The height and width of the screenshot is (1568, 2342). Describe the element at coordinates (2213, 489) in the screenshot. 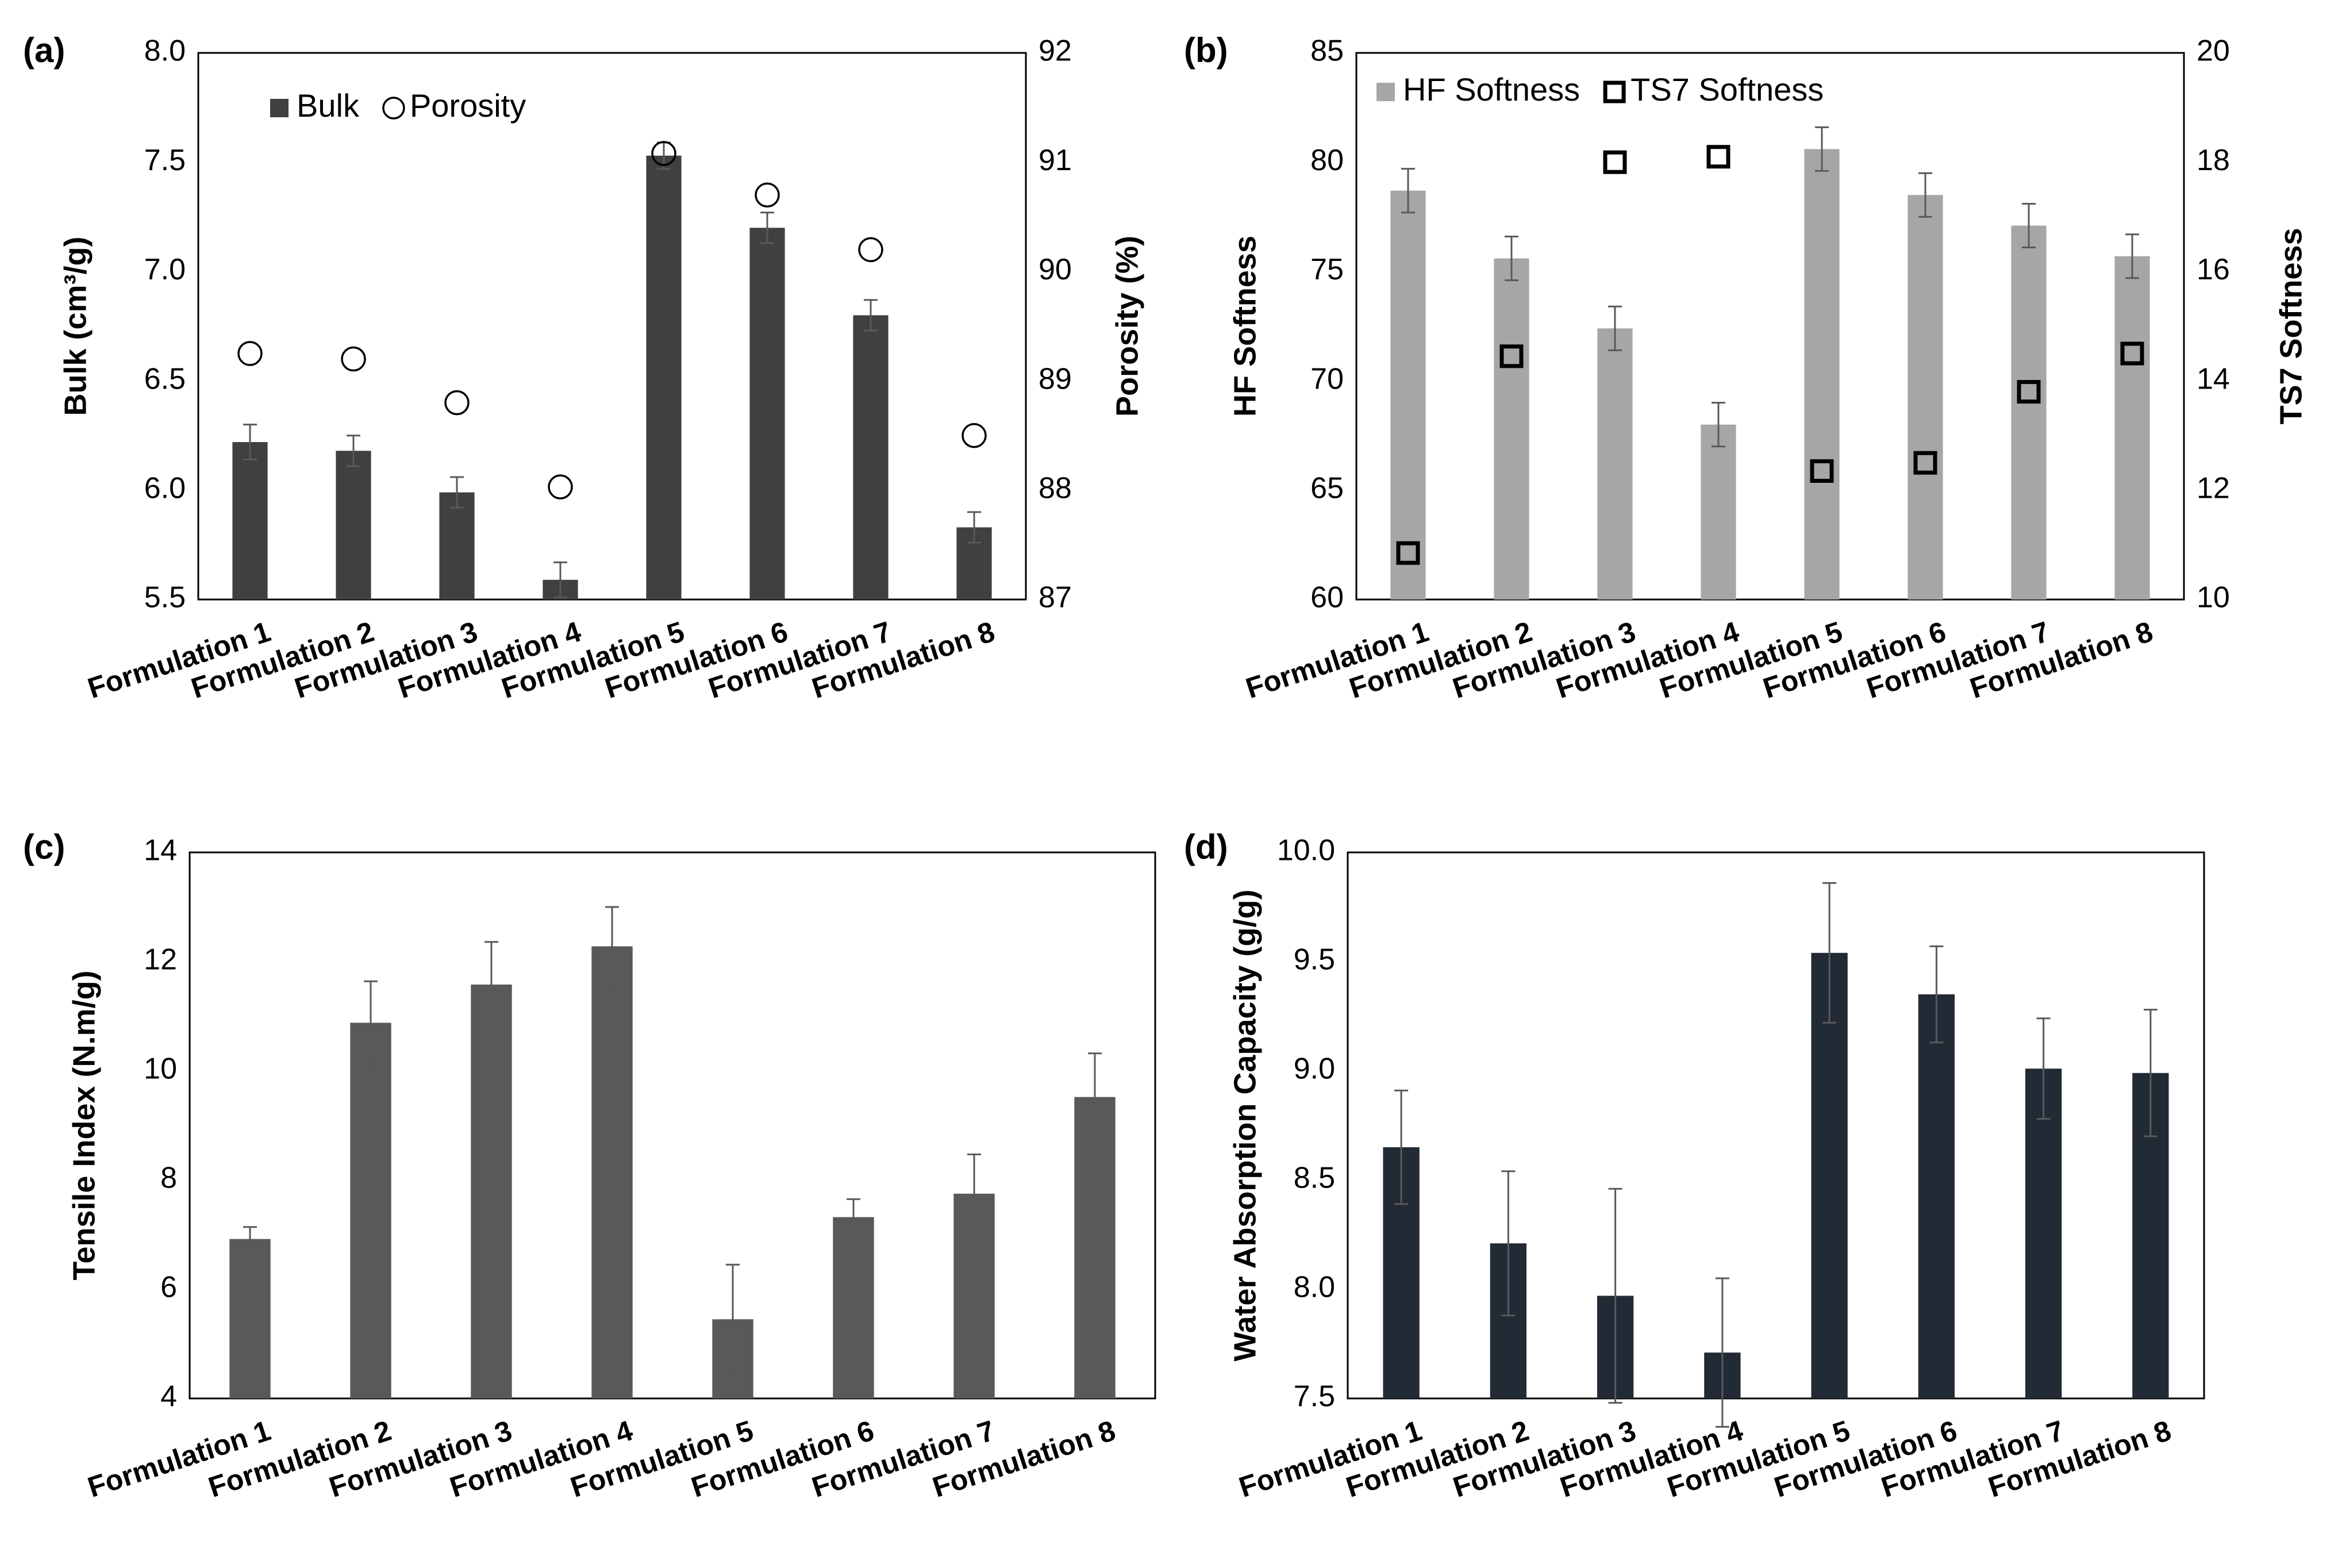

I see `y2-tick-label: 12` at that location.